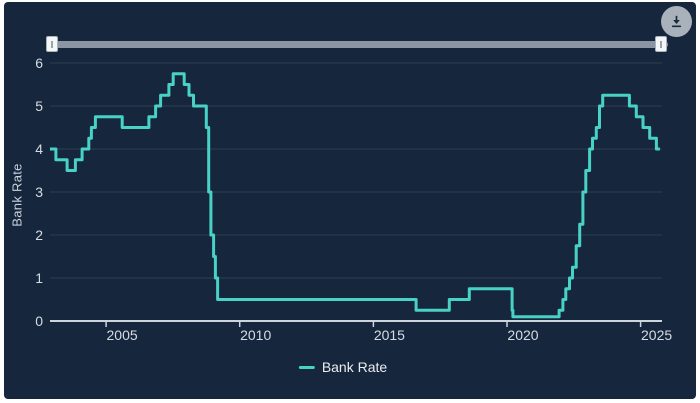 This screenshot has height=403, width=700. I want to click on range-slider-handle-min, so click(52, 44).